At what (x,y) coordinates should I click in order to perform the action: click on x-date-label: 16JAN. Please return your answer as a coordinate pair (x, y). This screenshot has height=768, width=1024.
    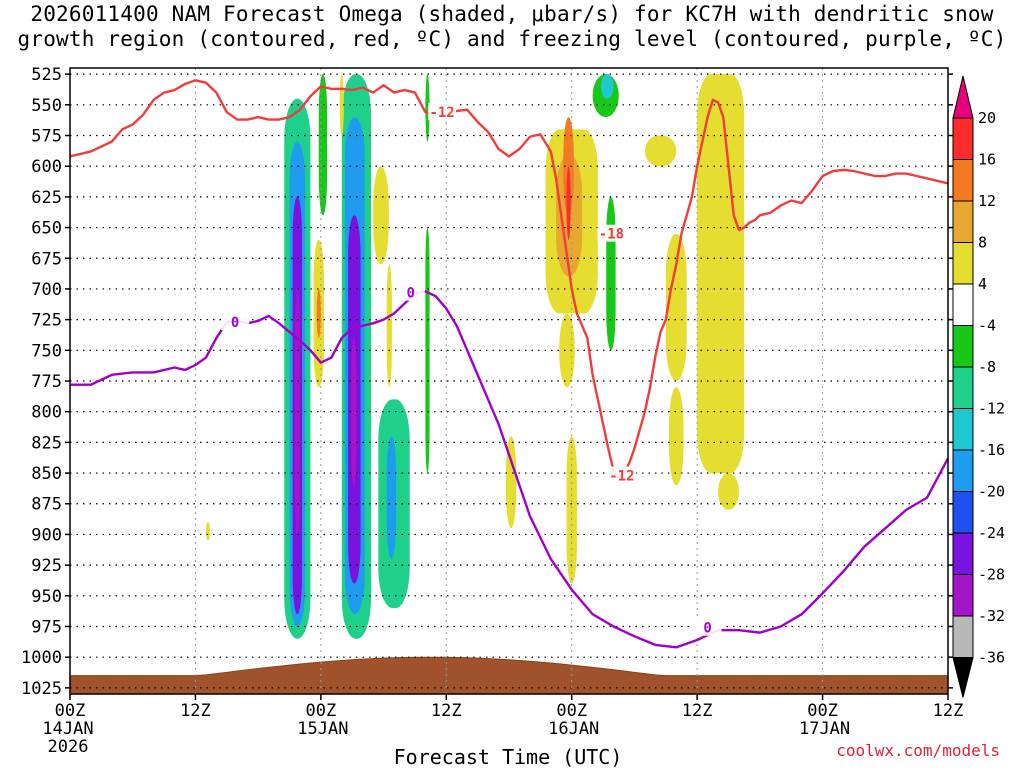
    Looking at the image, I should click on (573, 729).